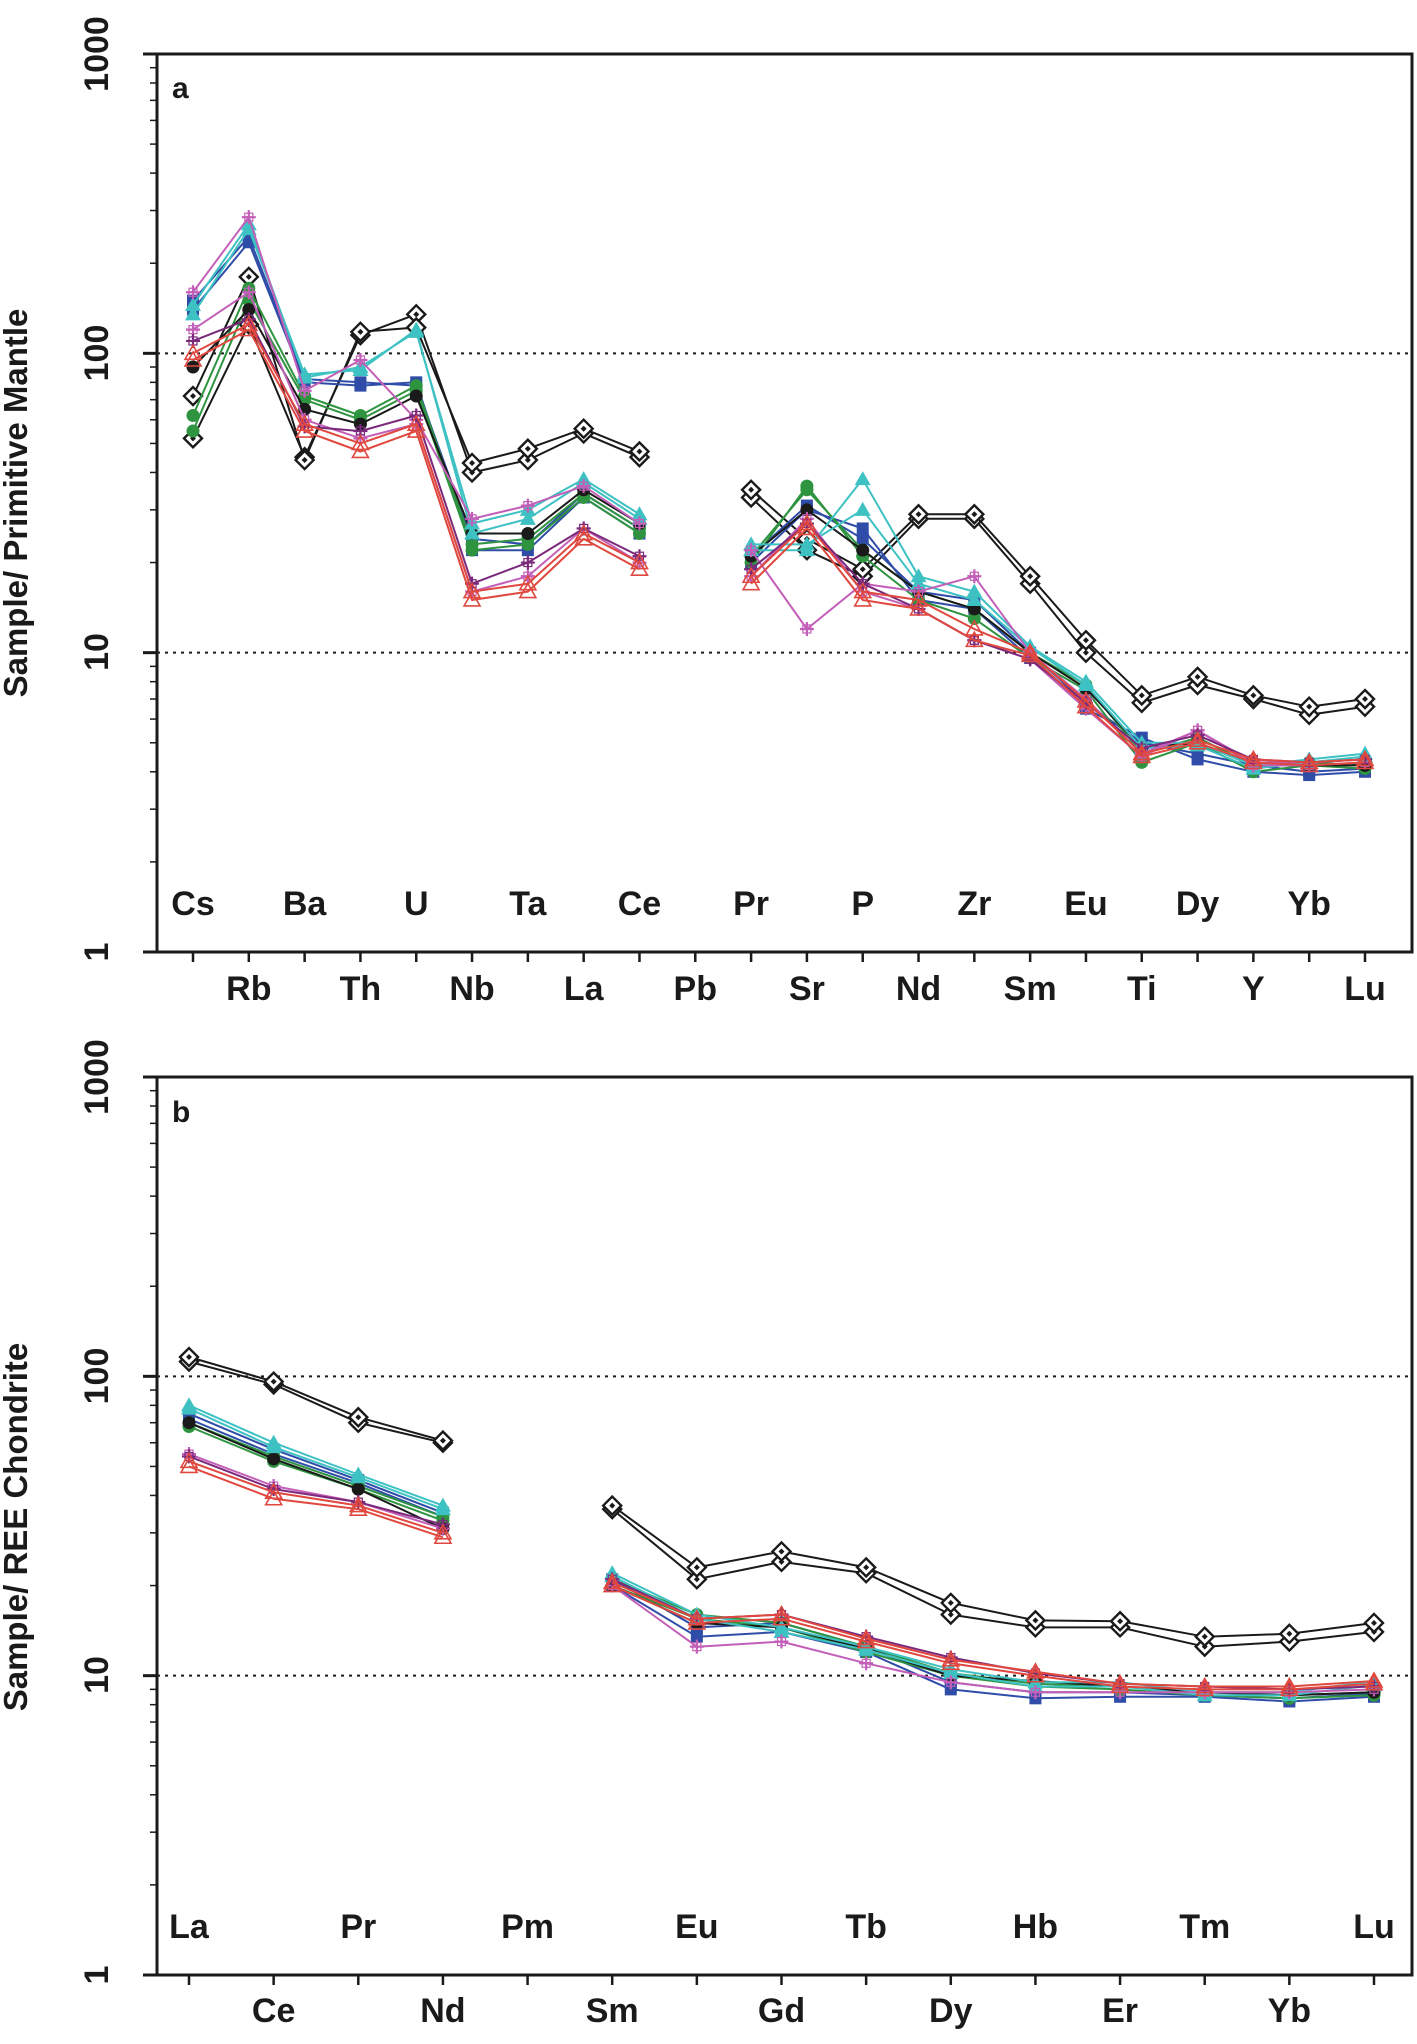  What do you see at coordinates (918, 989) in the screenshot?
I see `x-tick-label: Nd` at bounding box center [918, 989].